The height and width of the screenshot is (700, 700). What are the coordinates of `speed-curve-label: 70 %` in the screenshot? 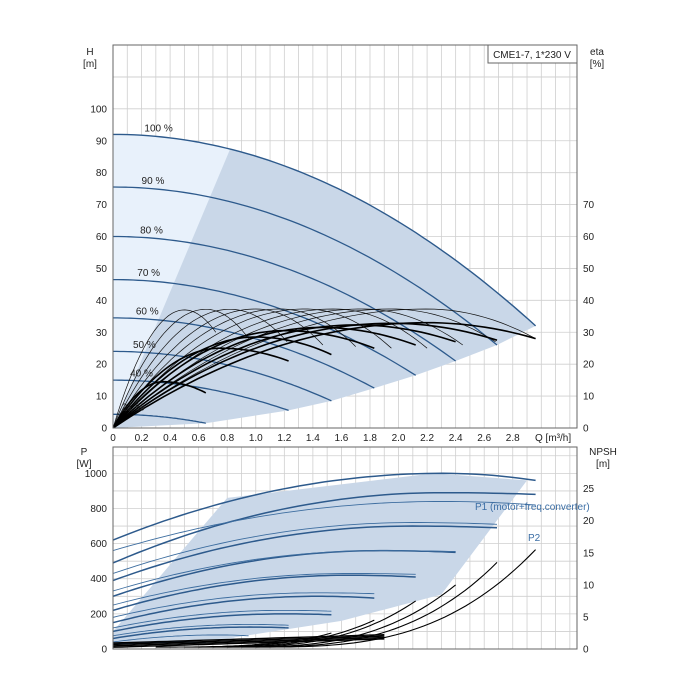 It's located at (148, 273).